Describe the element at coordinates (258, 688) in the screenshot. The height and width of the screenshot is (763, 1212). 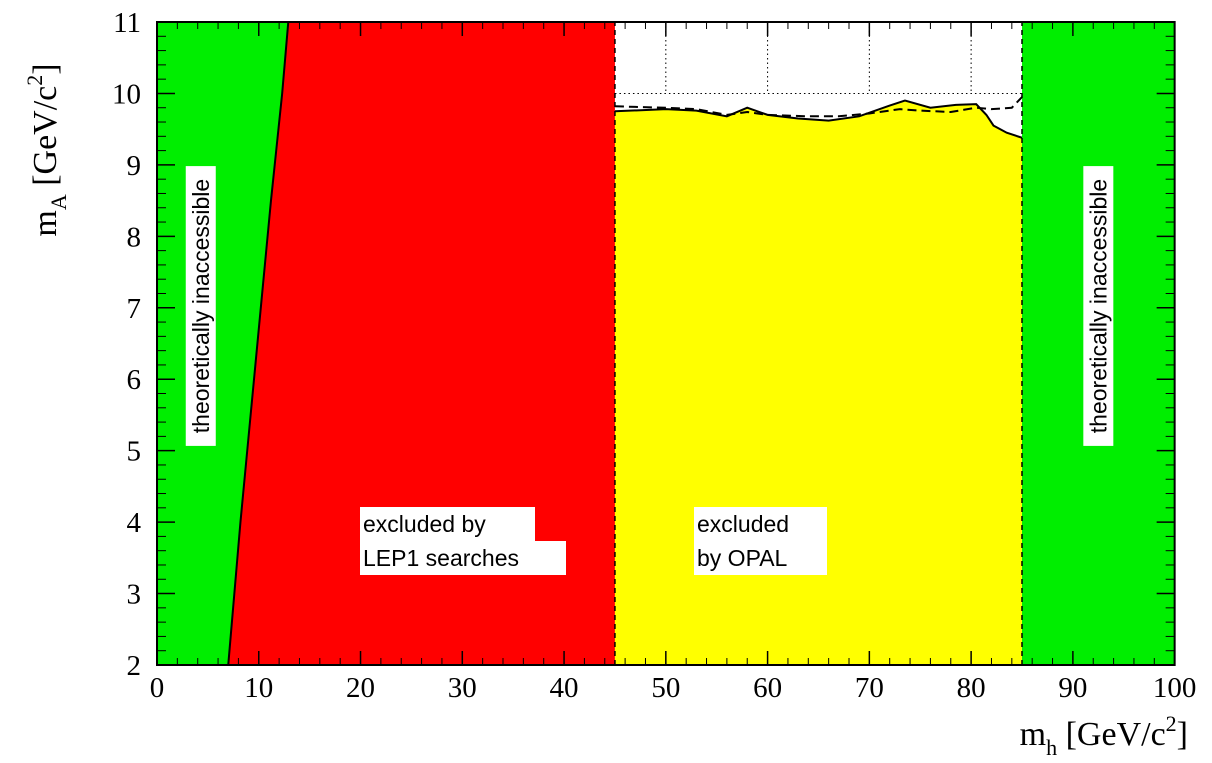
I see `x-tick-label: 10` at that location.